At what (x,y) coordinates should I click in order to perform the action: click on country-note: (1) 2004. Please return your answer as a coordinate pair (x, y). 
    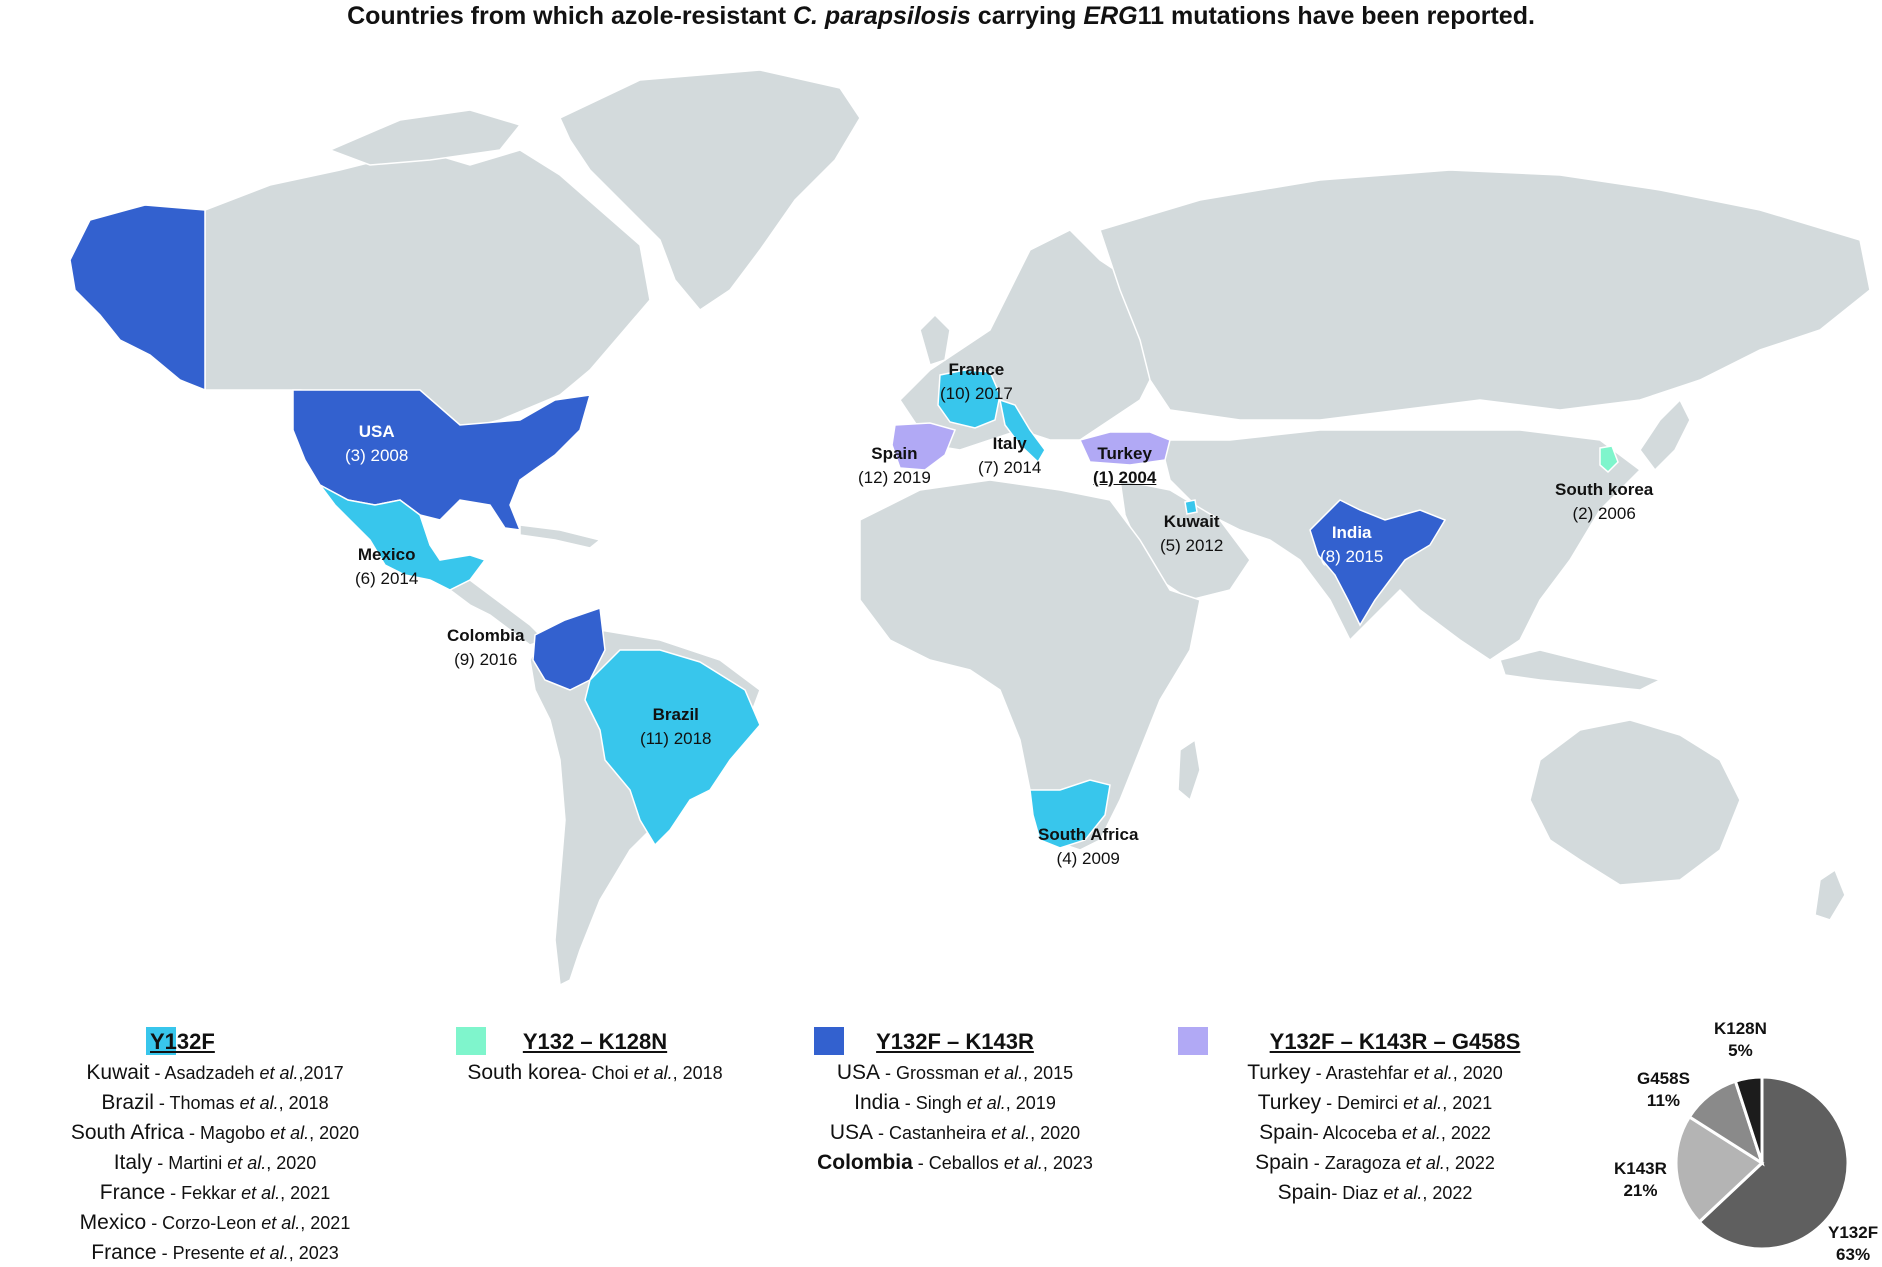
    Looking at the image, I should click on (1125, 477).